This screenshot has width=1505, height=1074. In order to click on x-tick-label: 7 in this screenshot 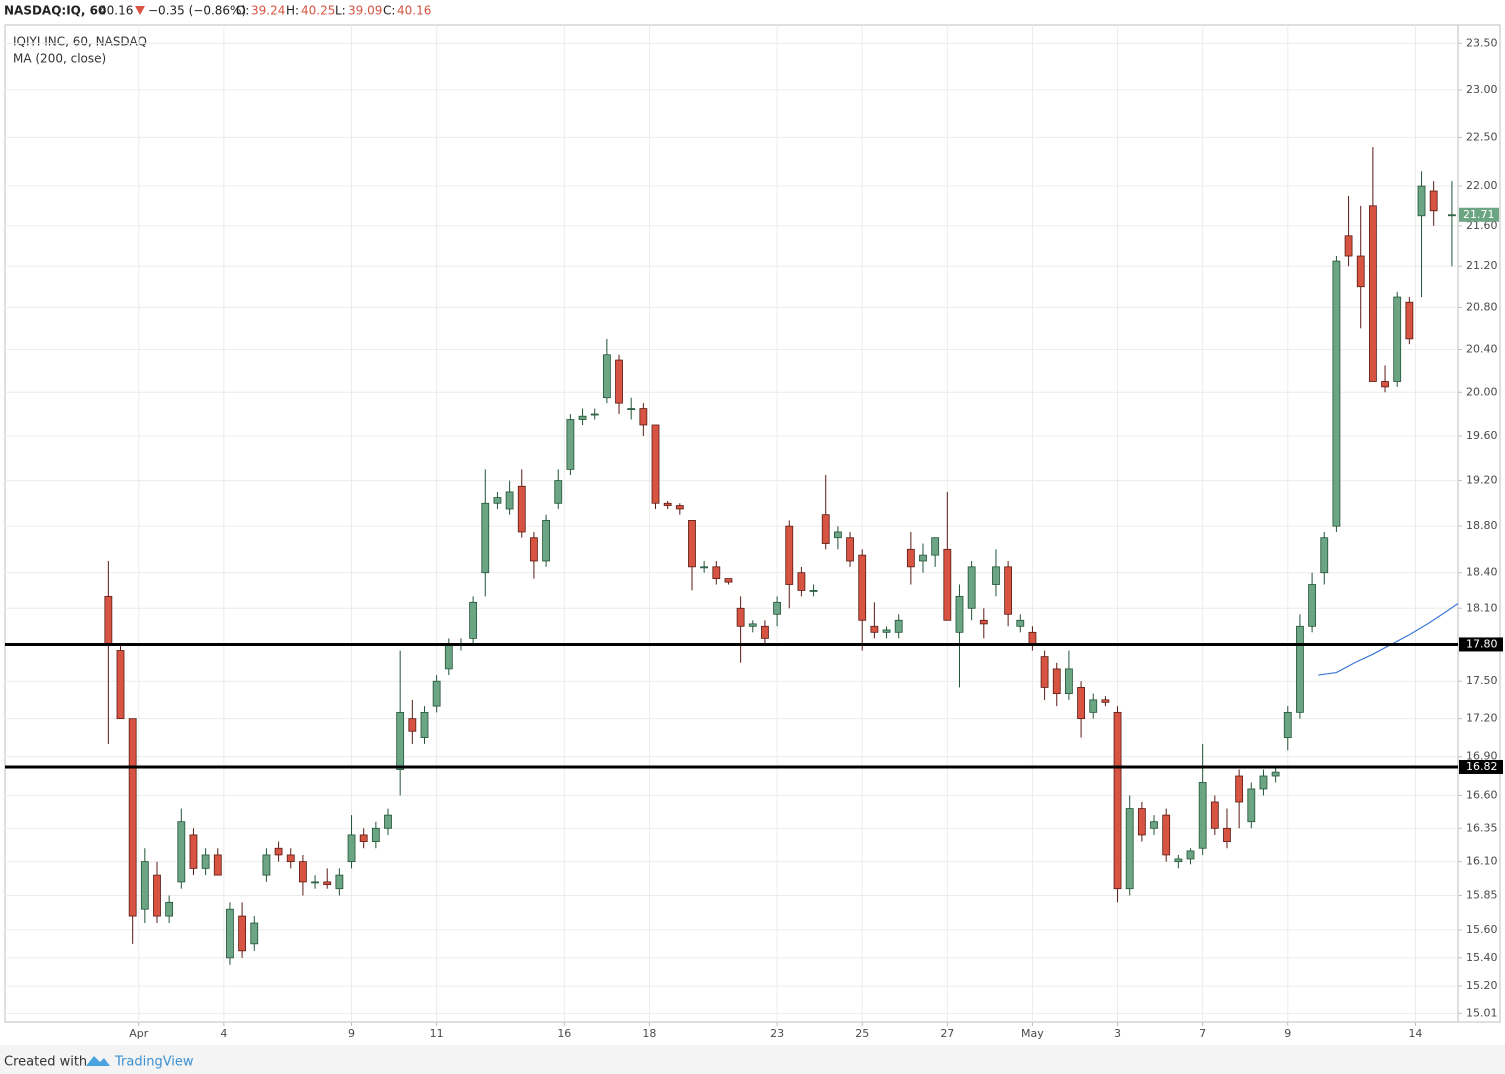, I will do `click(1202, 1033)`.